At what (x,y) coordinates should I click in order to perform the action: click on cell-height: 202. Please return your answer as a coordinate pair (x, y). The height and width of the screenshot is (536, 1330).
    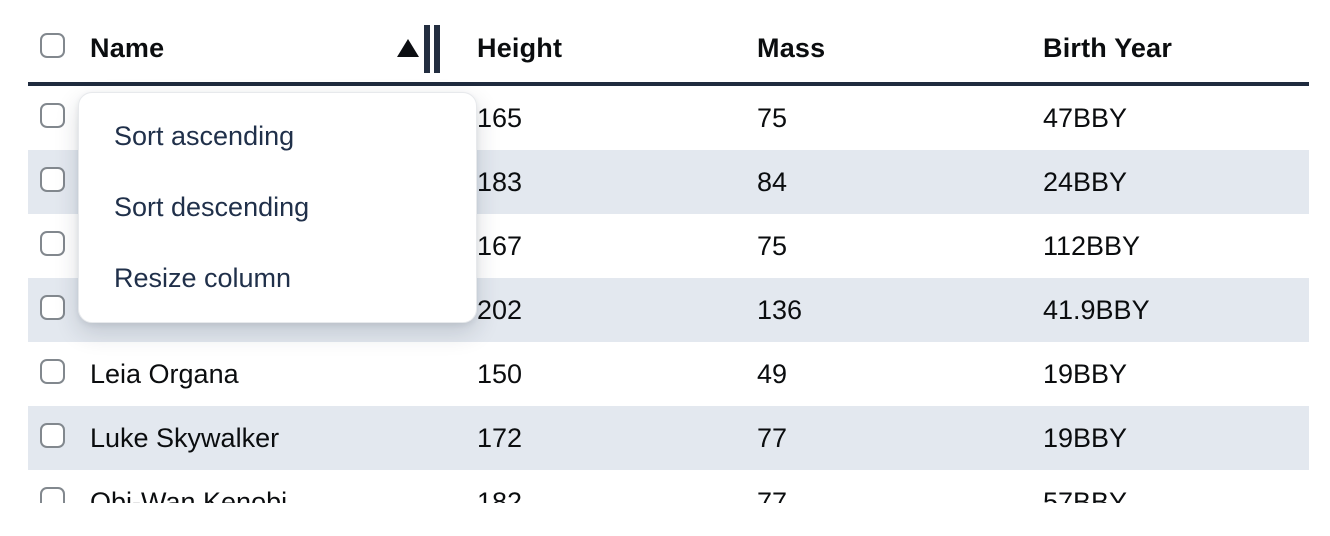
    Looking at the image, I should click on (500, 309).